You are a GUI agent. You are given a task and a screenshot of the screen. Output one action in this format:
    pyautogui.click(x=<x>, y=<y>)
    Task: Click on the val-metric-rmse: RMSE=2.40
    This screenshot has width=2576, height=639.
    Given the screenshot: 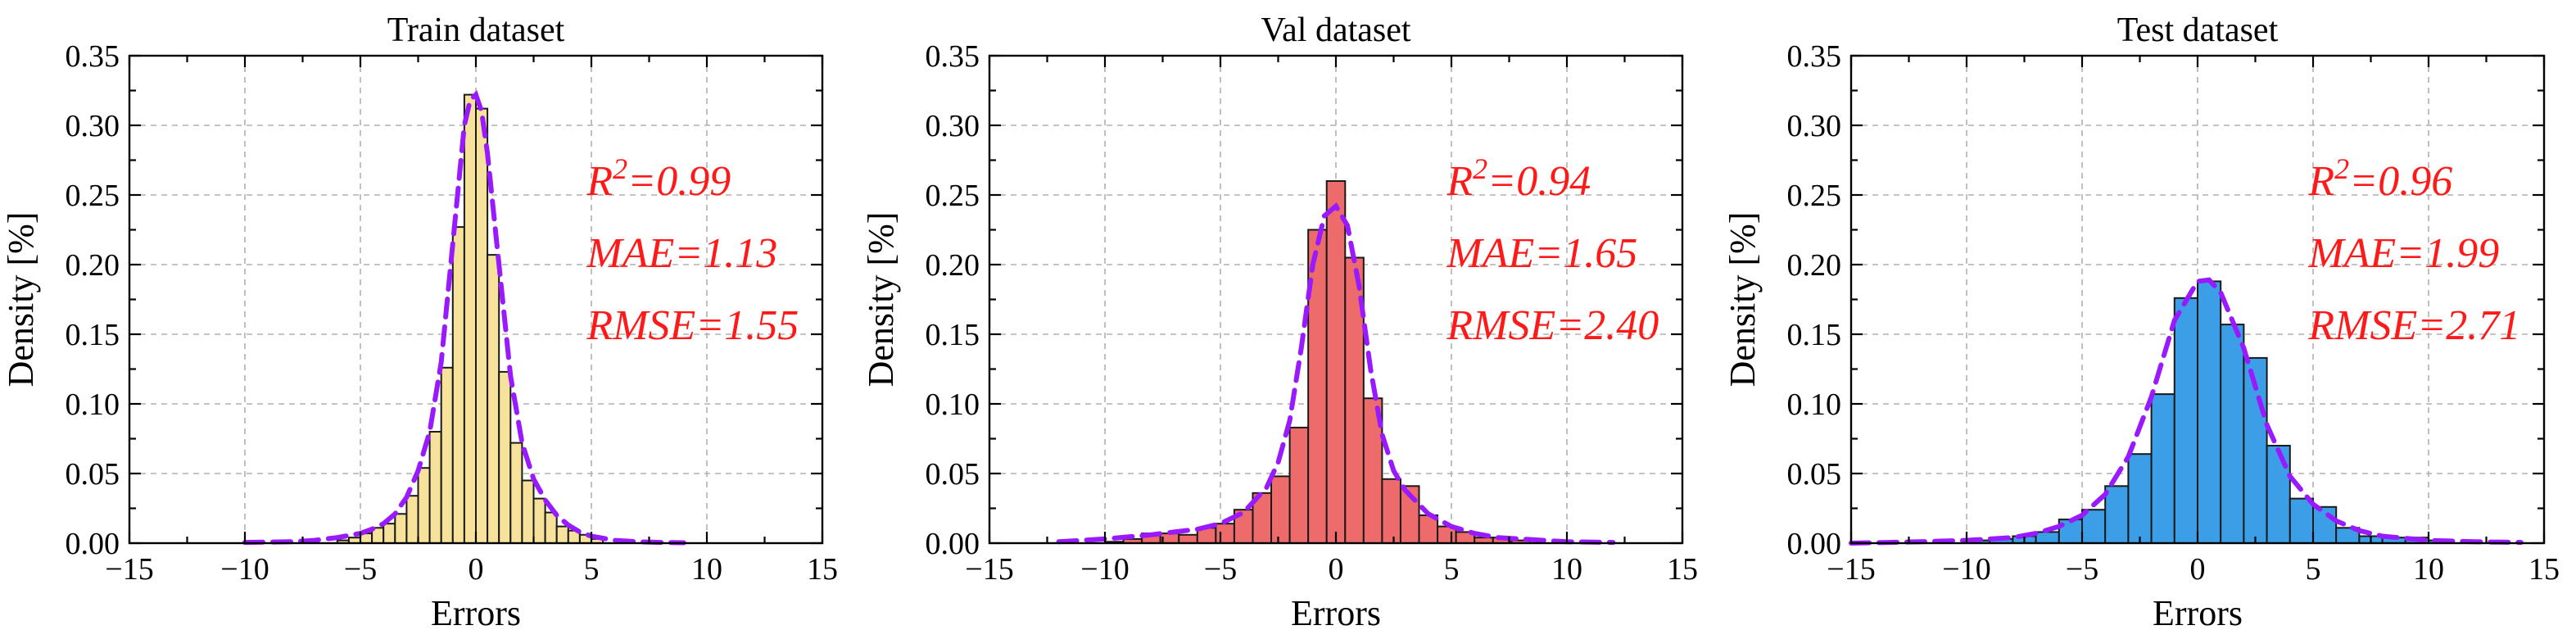 What is the action you would take?
    pyautogui.click(x=1552, y=325)
    